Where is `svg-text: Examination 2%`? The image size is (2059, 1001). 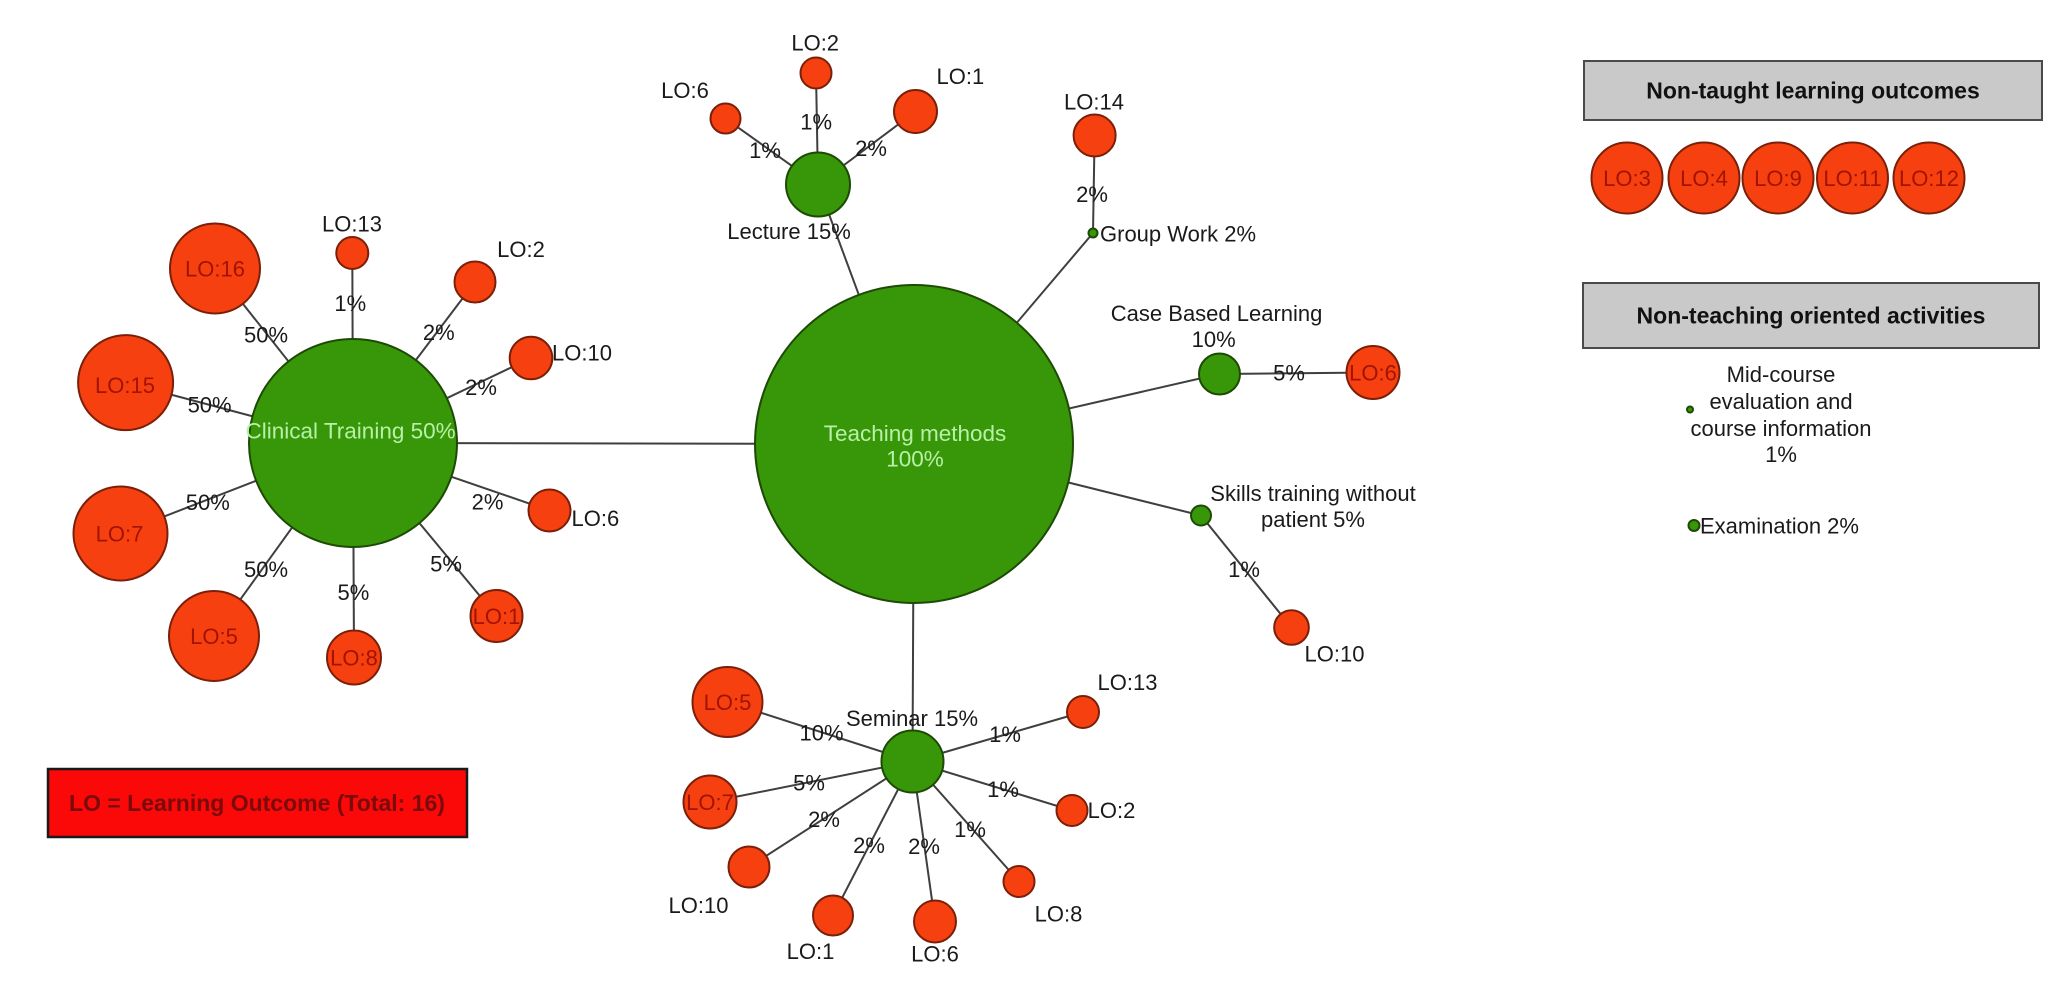
svg-text: Examination 2% is located at coordinates (1779, 526).